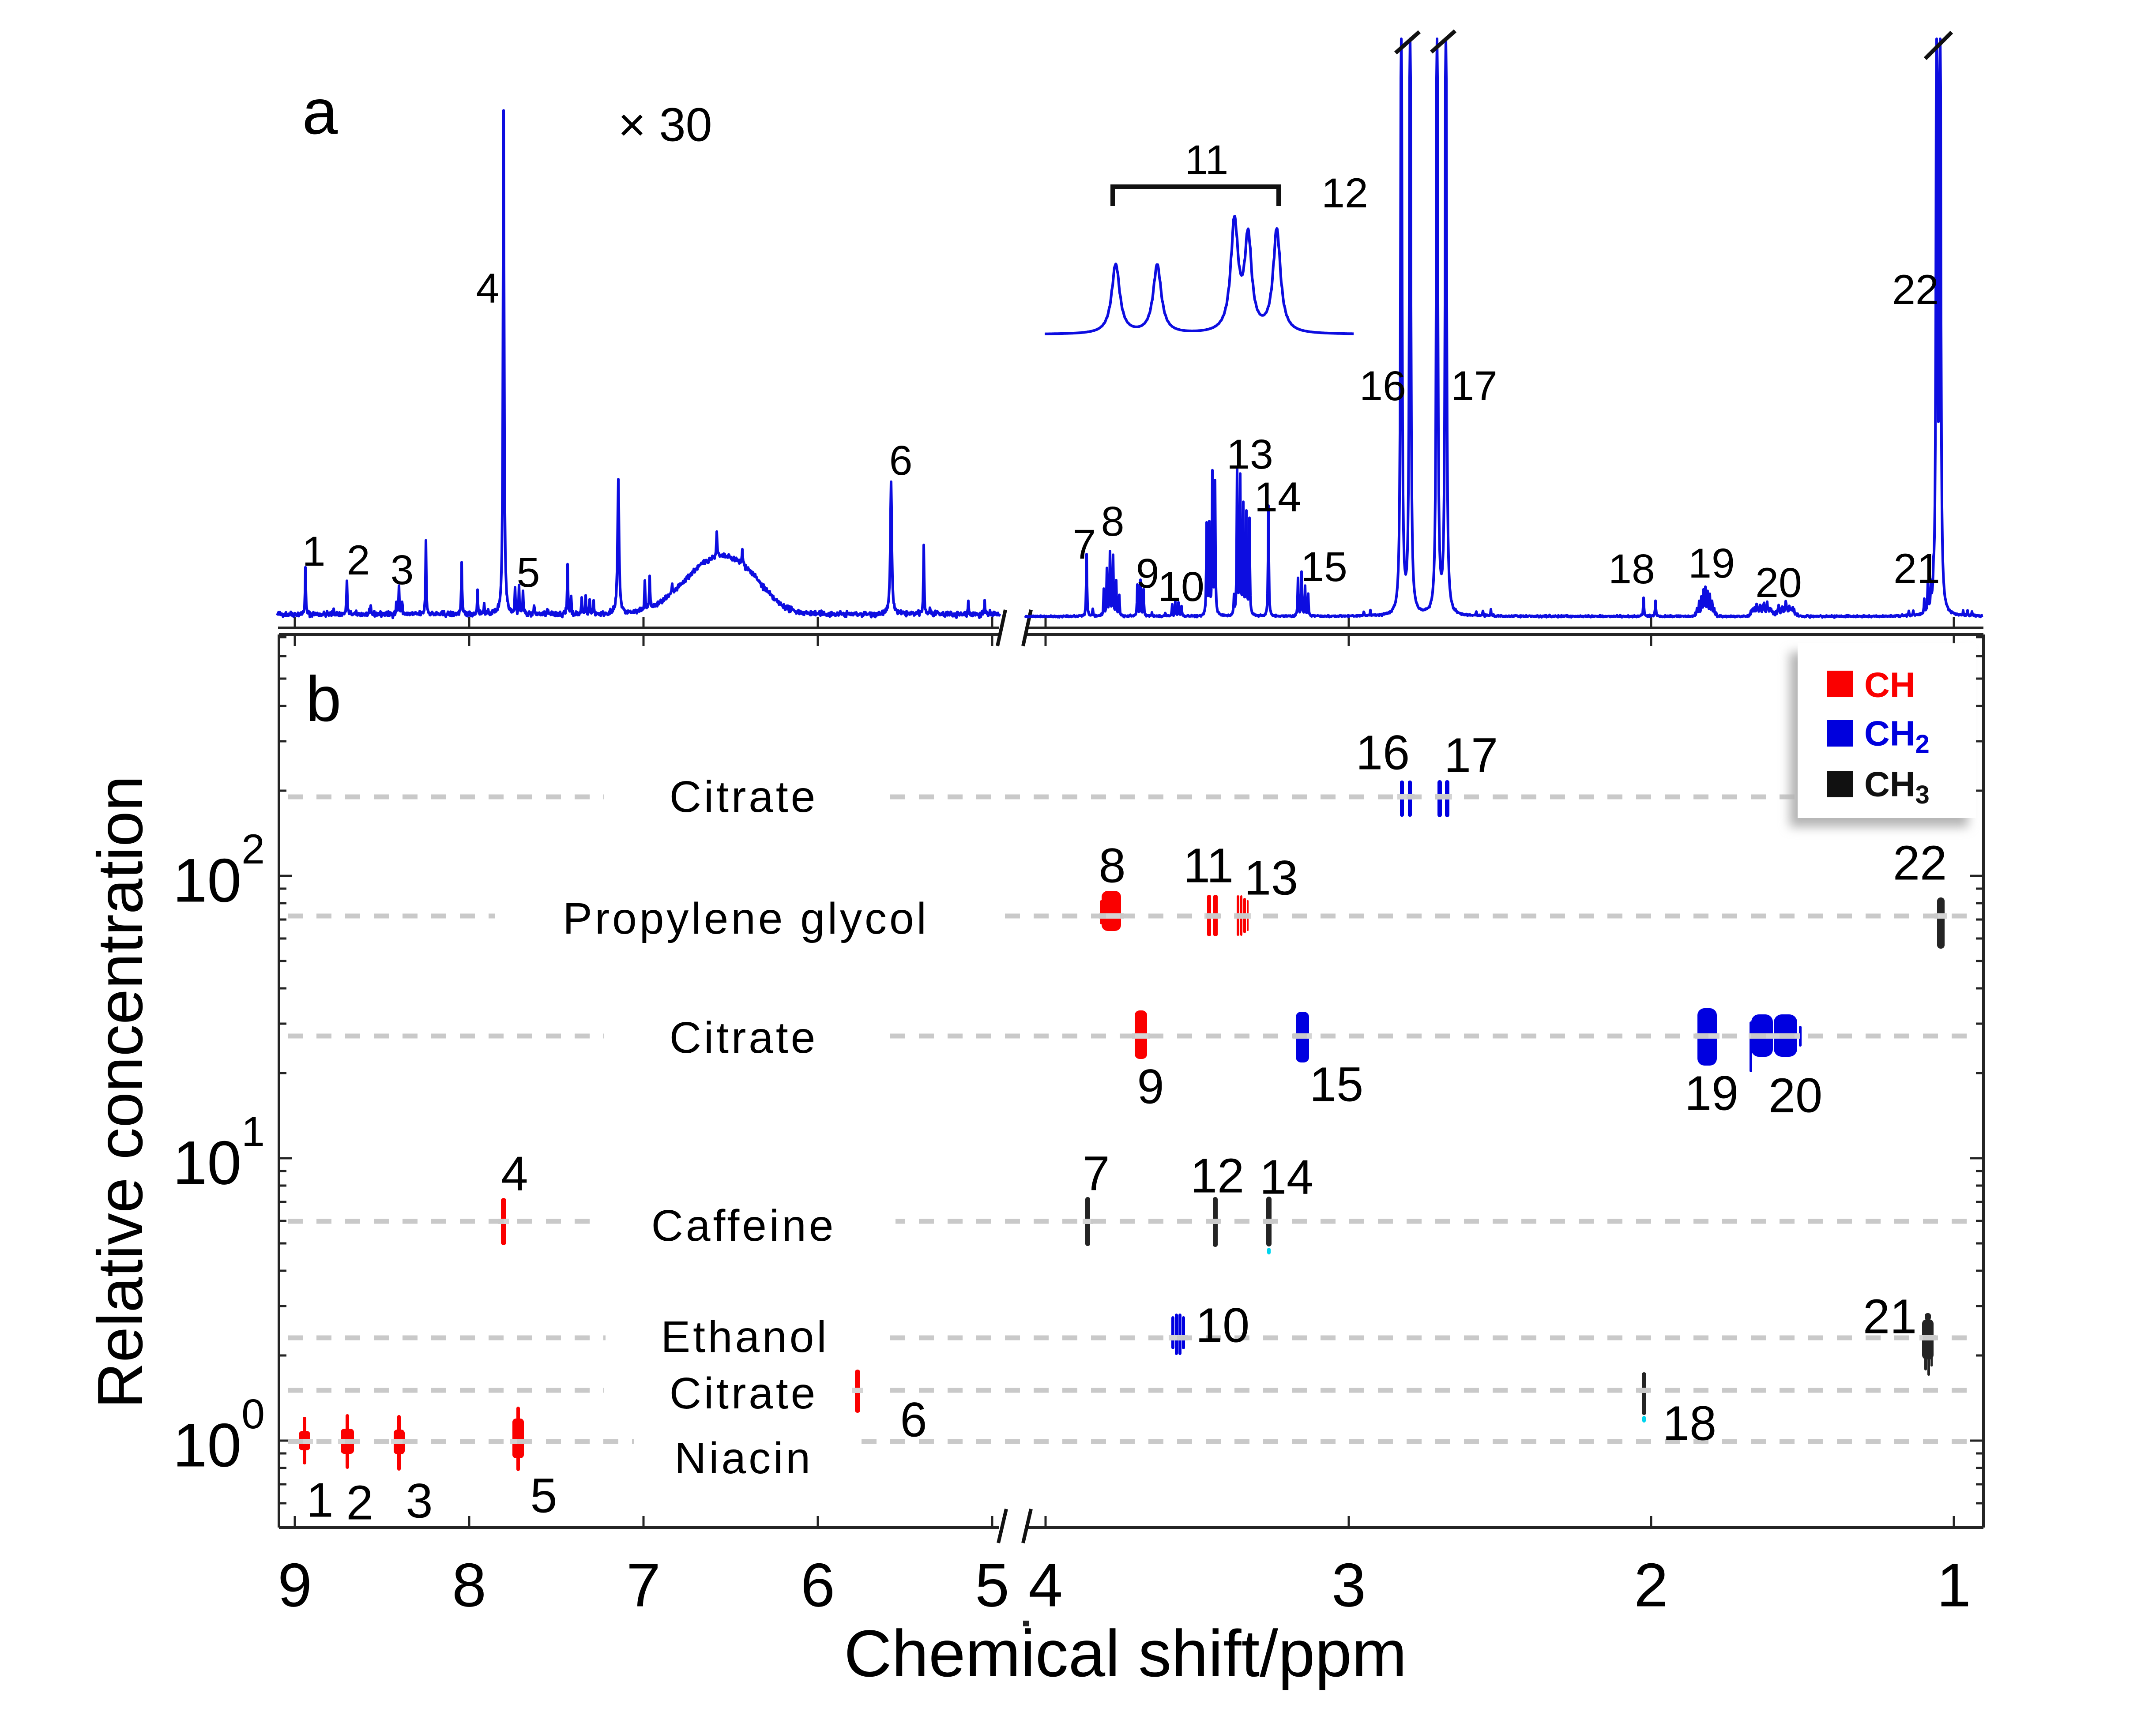 The height and width of the screenshot is (1723, 2156). I want to click on svg-text: × 30, so click(665, 125).